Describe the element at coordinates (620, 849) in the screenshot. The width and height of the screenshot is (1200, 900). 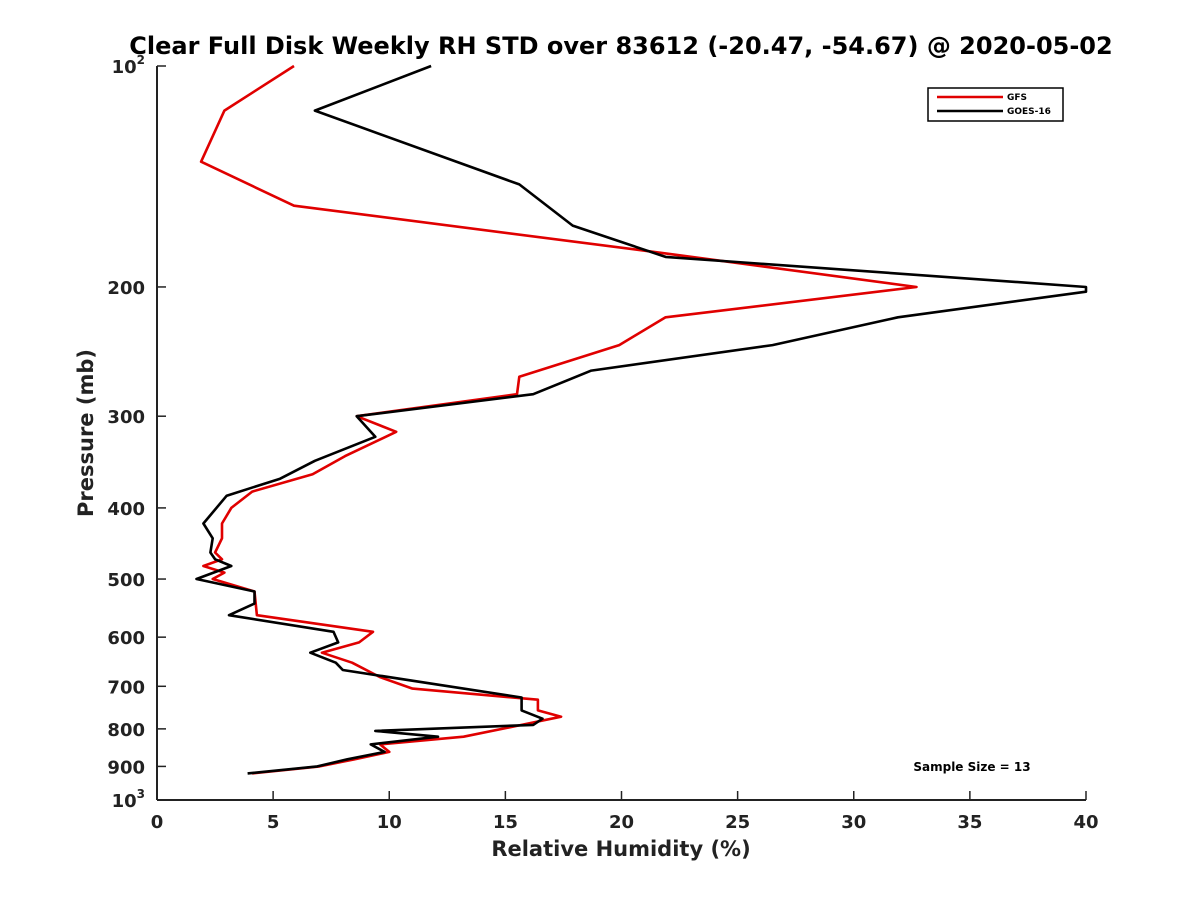
I see `x-axis-label: Relative Humidity (%)` at that location.